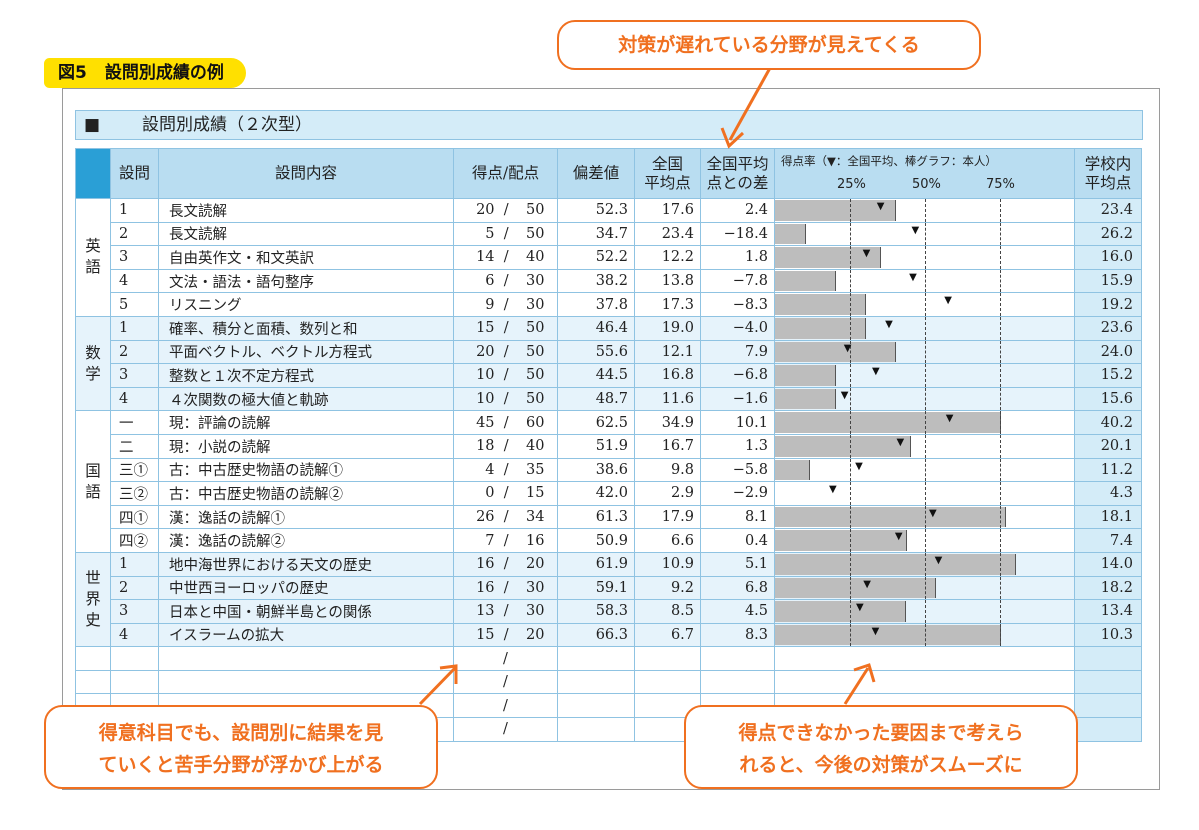 This screenshot has width=1199, height=830. I want to click on diff-from-avg: −4.0, so click(737, 328).